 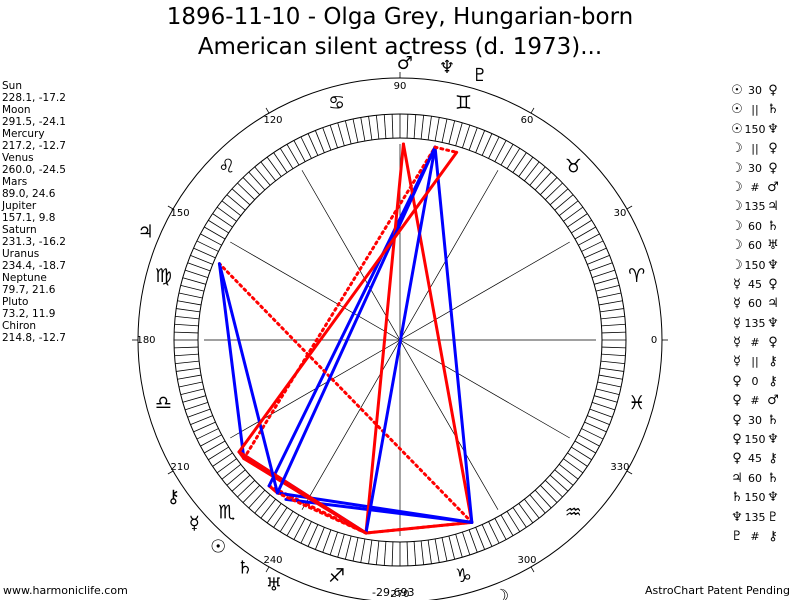 I want to click on aspect-type: 0, so click(x=755, y=381).